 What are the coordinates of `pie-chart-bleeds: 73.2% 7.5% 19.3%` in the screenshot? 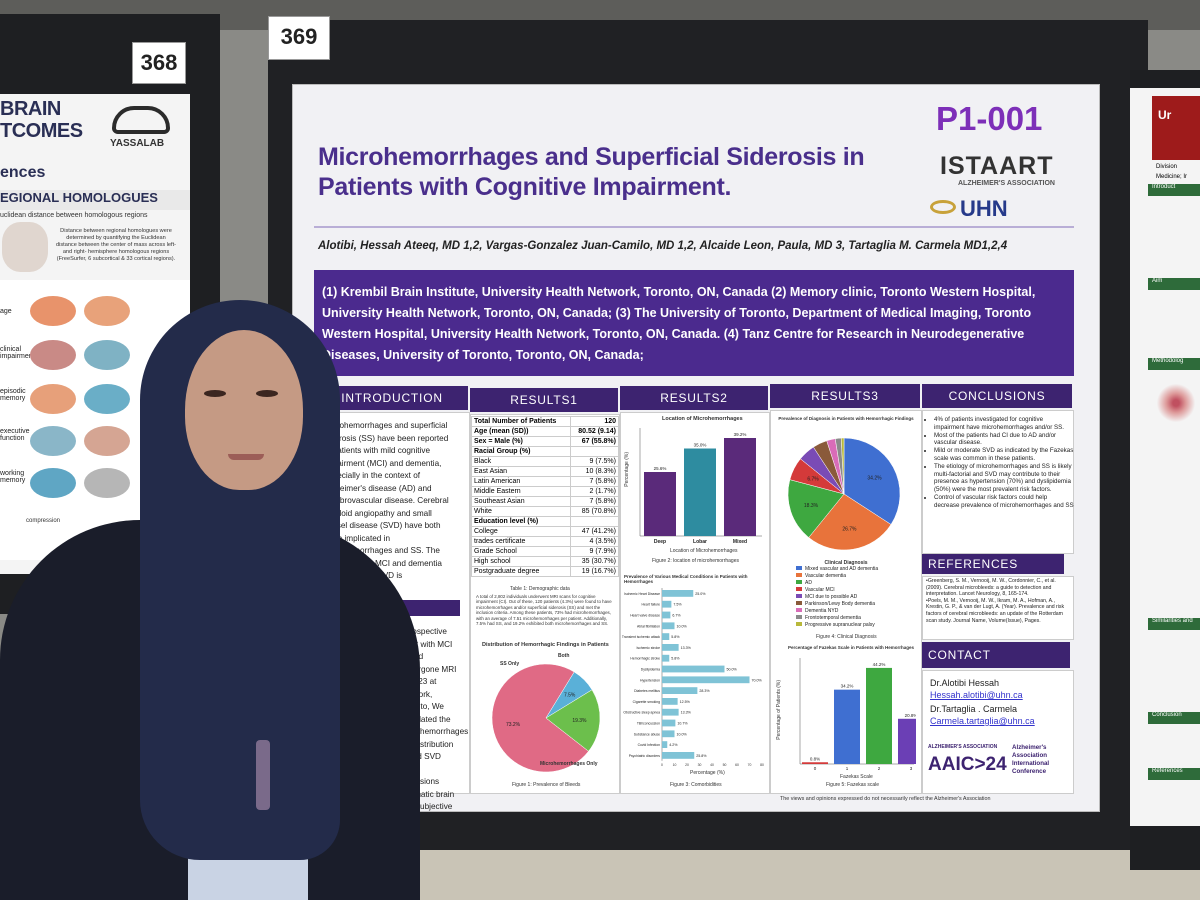 It's located at (546, 718).